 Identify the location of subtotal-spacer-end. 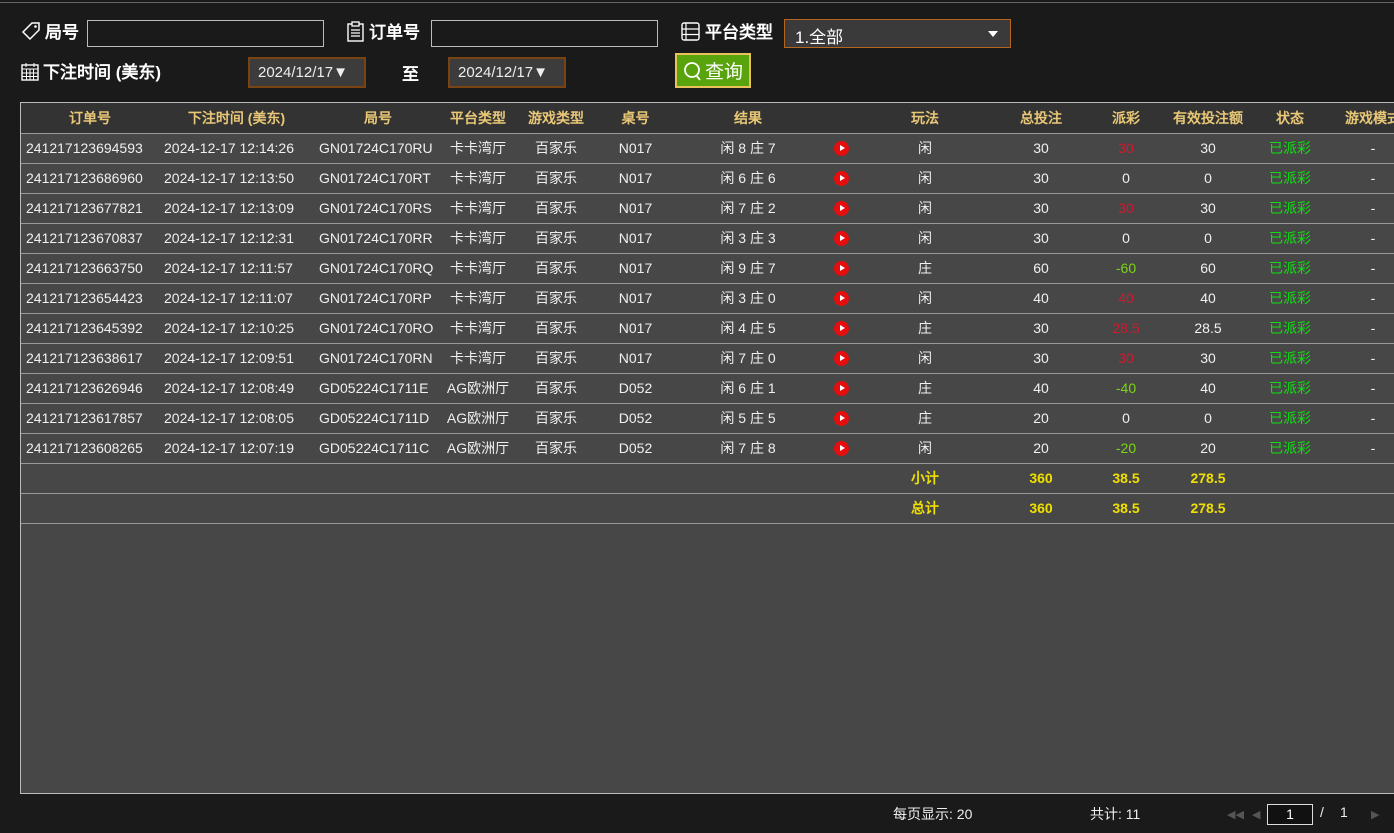
(1324, 478).